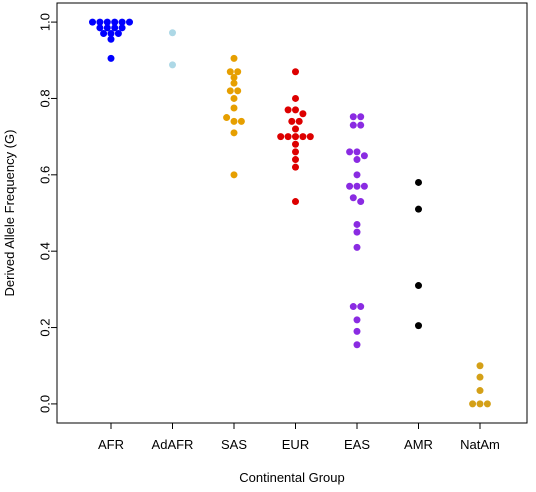 This screenshot has height=492, width=536. Describe the element at coordinates (234, 444) in the screenshot. I see `x-tick-label: SAS` at that location.